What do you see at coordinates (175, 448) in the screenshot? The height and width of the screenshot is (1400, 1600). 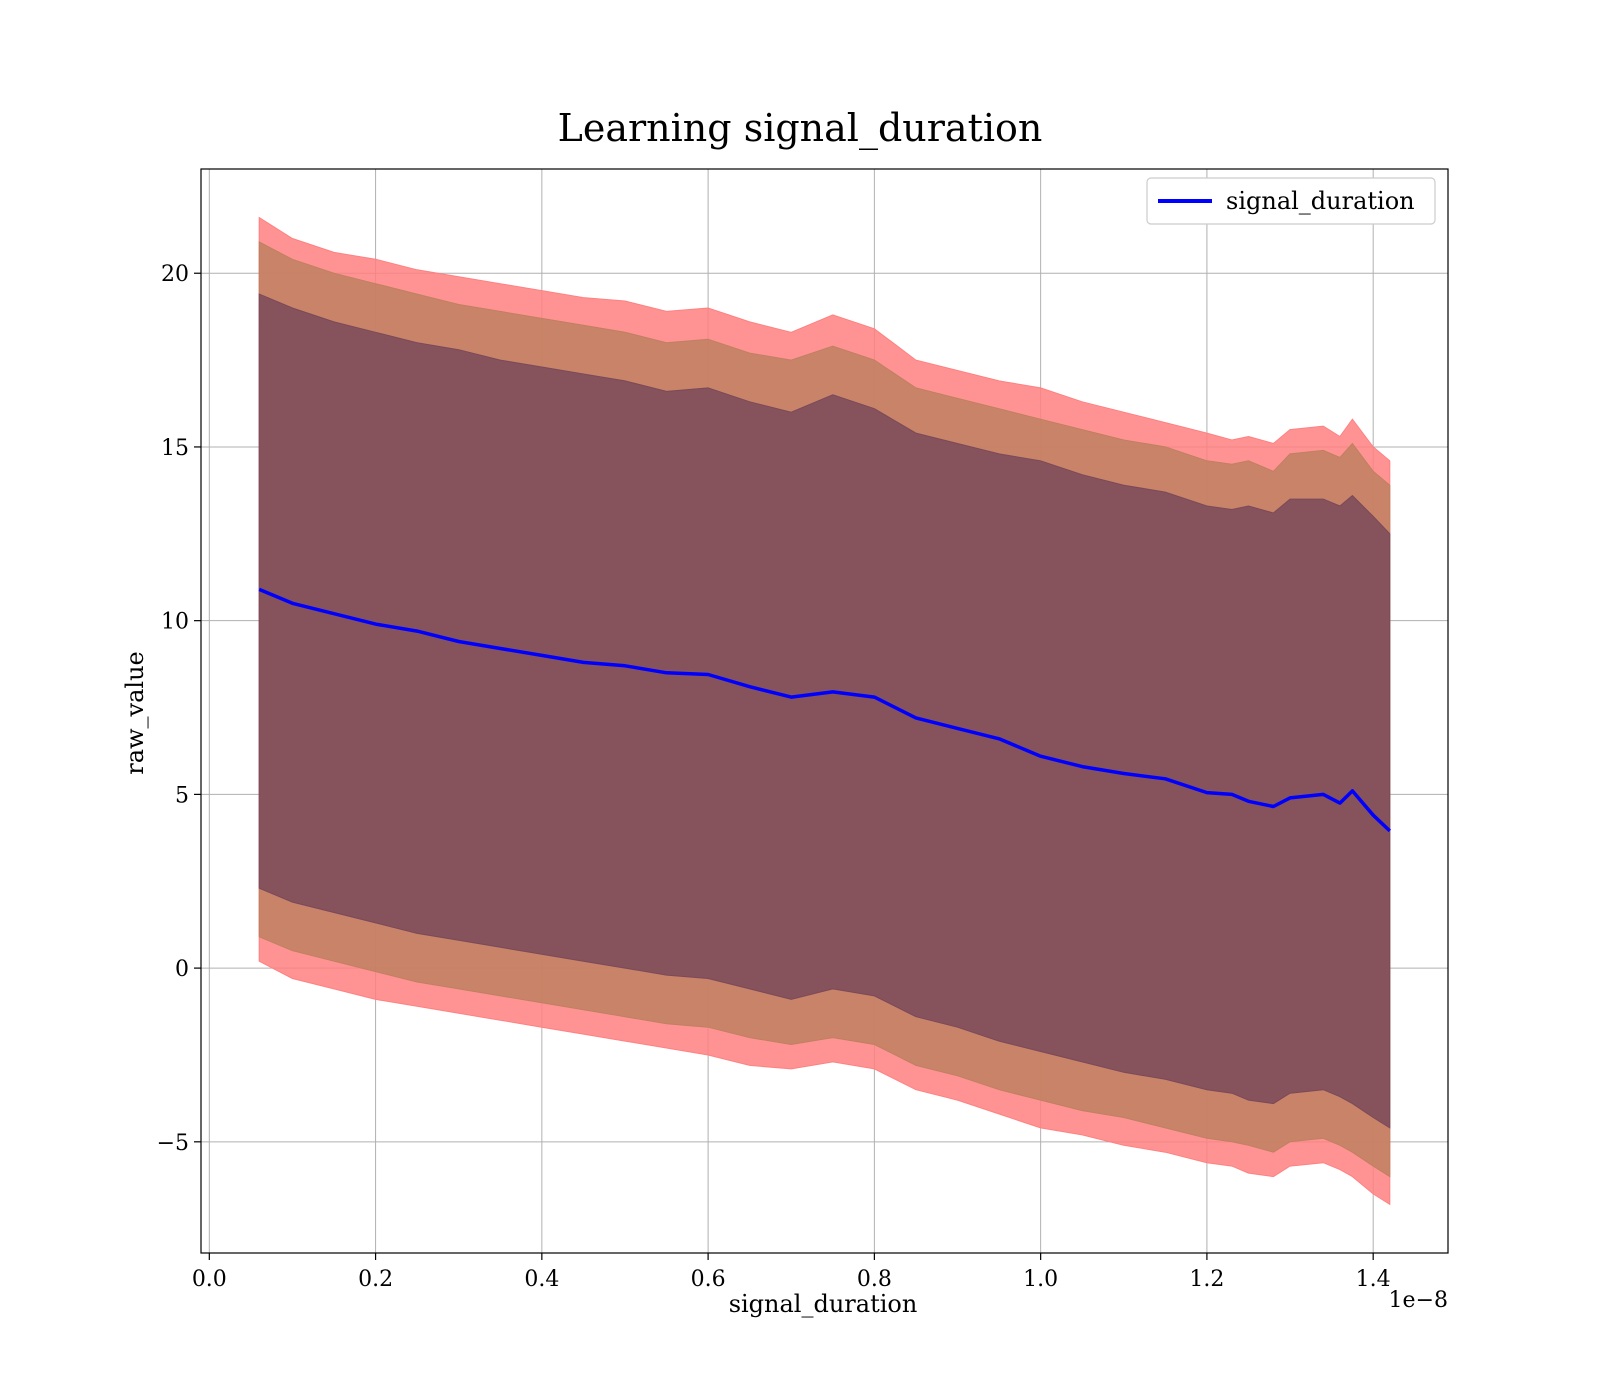 I see `y-tick-label: 15` at bounding box center [175, 448].